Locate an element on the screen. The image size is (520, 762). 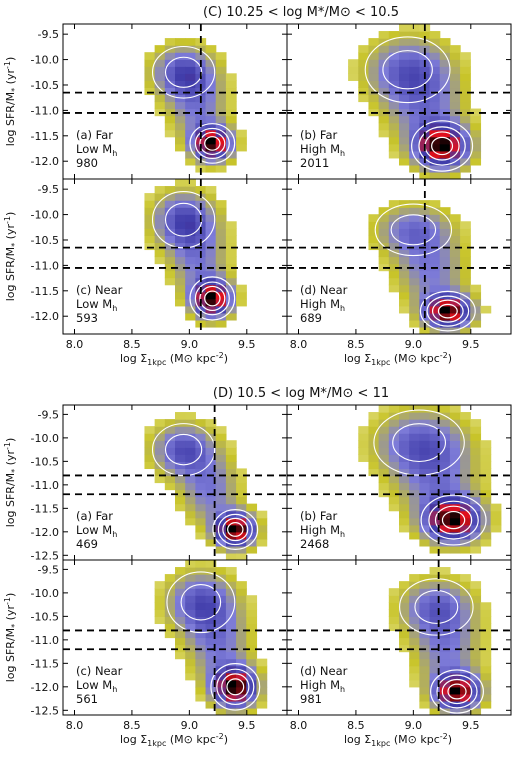
y-tick-label: -10.5 is located at coordinates (45, 85).